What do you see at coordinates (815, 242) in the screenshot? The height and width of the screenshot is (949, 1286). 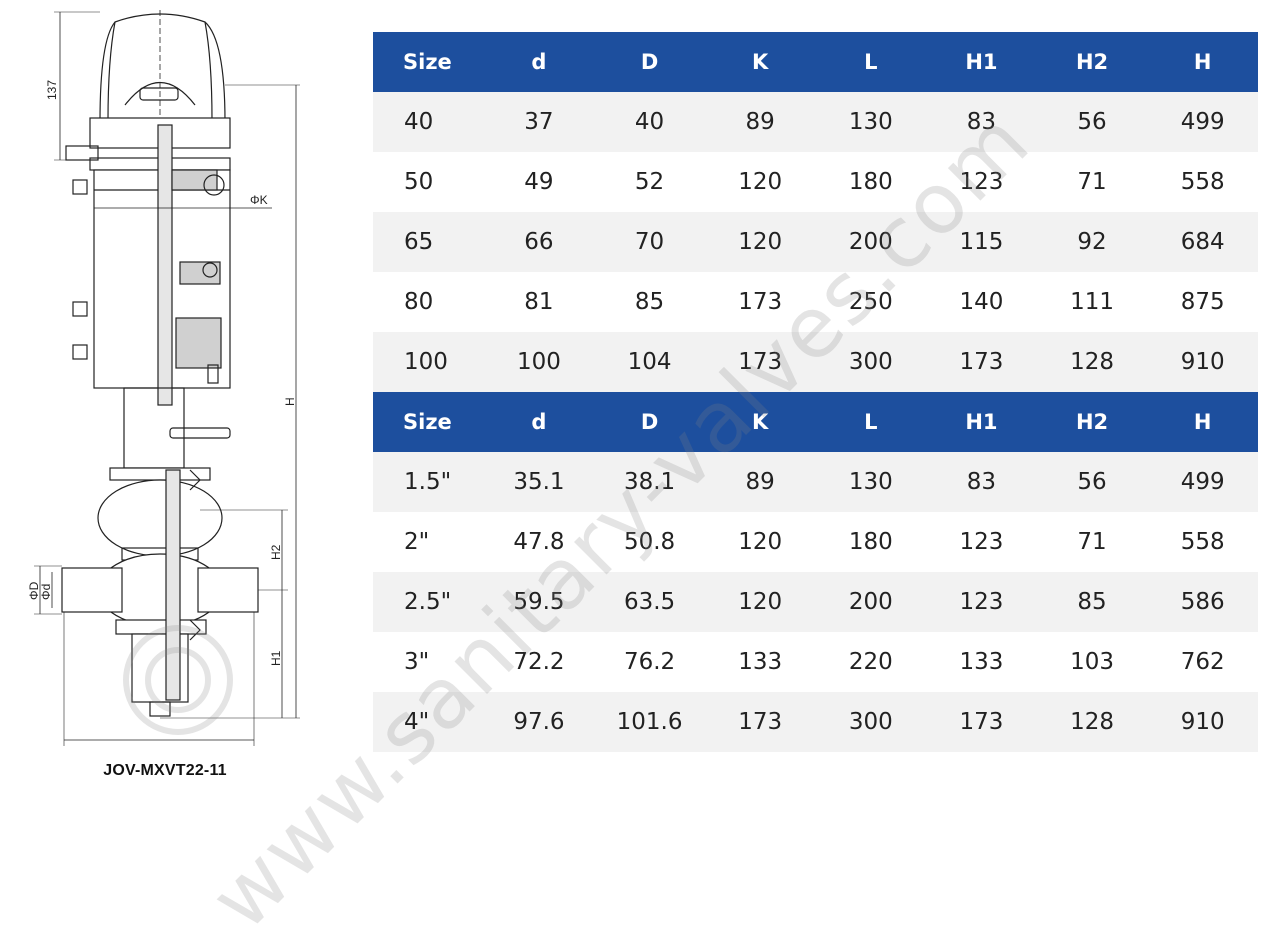 I see `table-row: 65 66 70 120 200 115 92 684` at bounding box center [815, 242].